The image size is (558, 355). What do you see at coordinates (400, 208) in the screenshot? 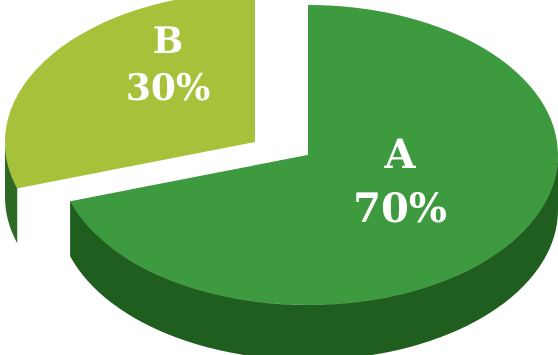
I see `slice-percent-label: 70%` at bounding box center [400, 208].